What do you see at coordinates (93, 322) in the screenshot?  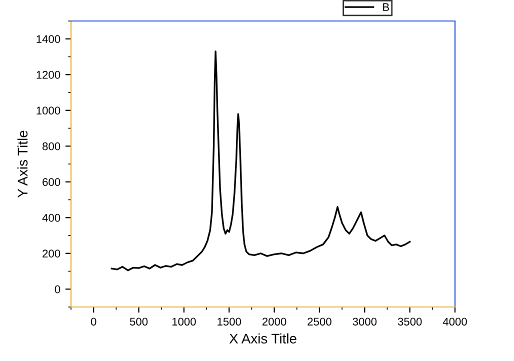 I see `x-tick-label: 0` at bounding box center [93, 322].